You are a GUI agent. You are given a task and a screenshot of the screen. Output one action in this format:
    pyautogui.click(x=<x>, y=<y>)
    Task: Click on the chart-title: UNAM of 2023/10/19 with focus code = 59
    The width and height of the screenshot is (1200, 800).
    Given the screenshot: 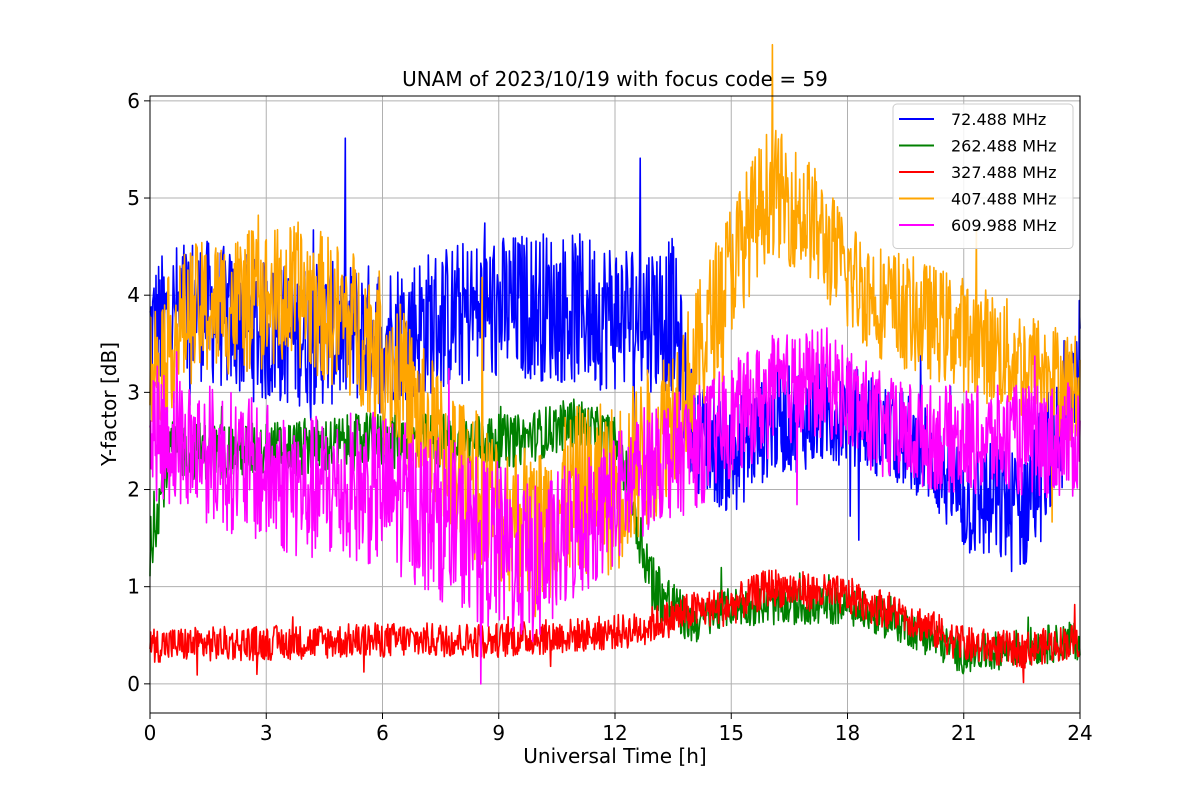 What is the action you would take?
    pyautogui.click(x=615, y=79)
    